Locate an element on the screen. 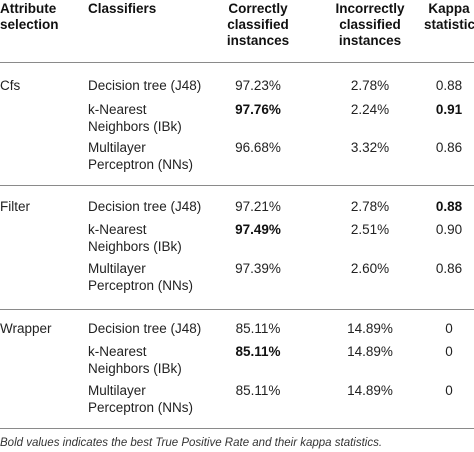 The image size is (474, 452). kappa-cell-bold: 0.91 is located at coordinates (449, 109).